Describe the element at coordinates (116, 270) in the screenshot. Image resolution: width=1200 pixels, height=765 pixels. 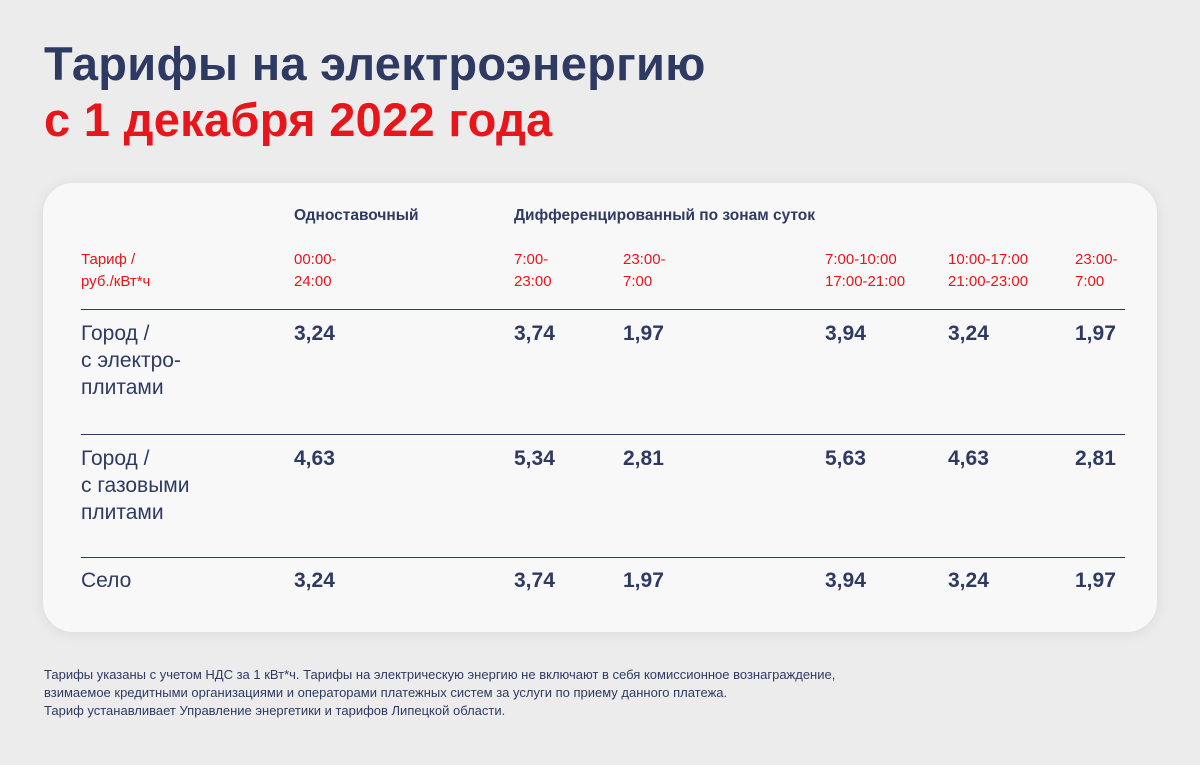
I see `unit-label: Тариф / руб./кВт*ч` at that location.